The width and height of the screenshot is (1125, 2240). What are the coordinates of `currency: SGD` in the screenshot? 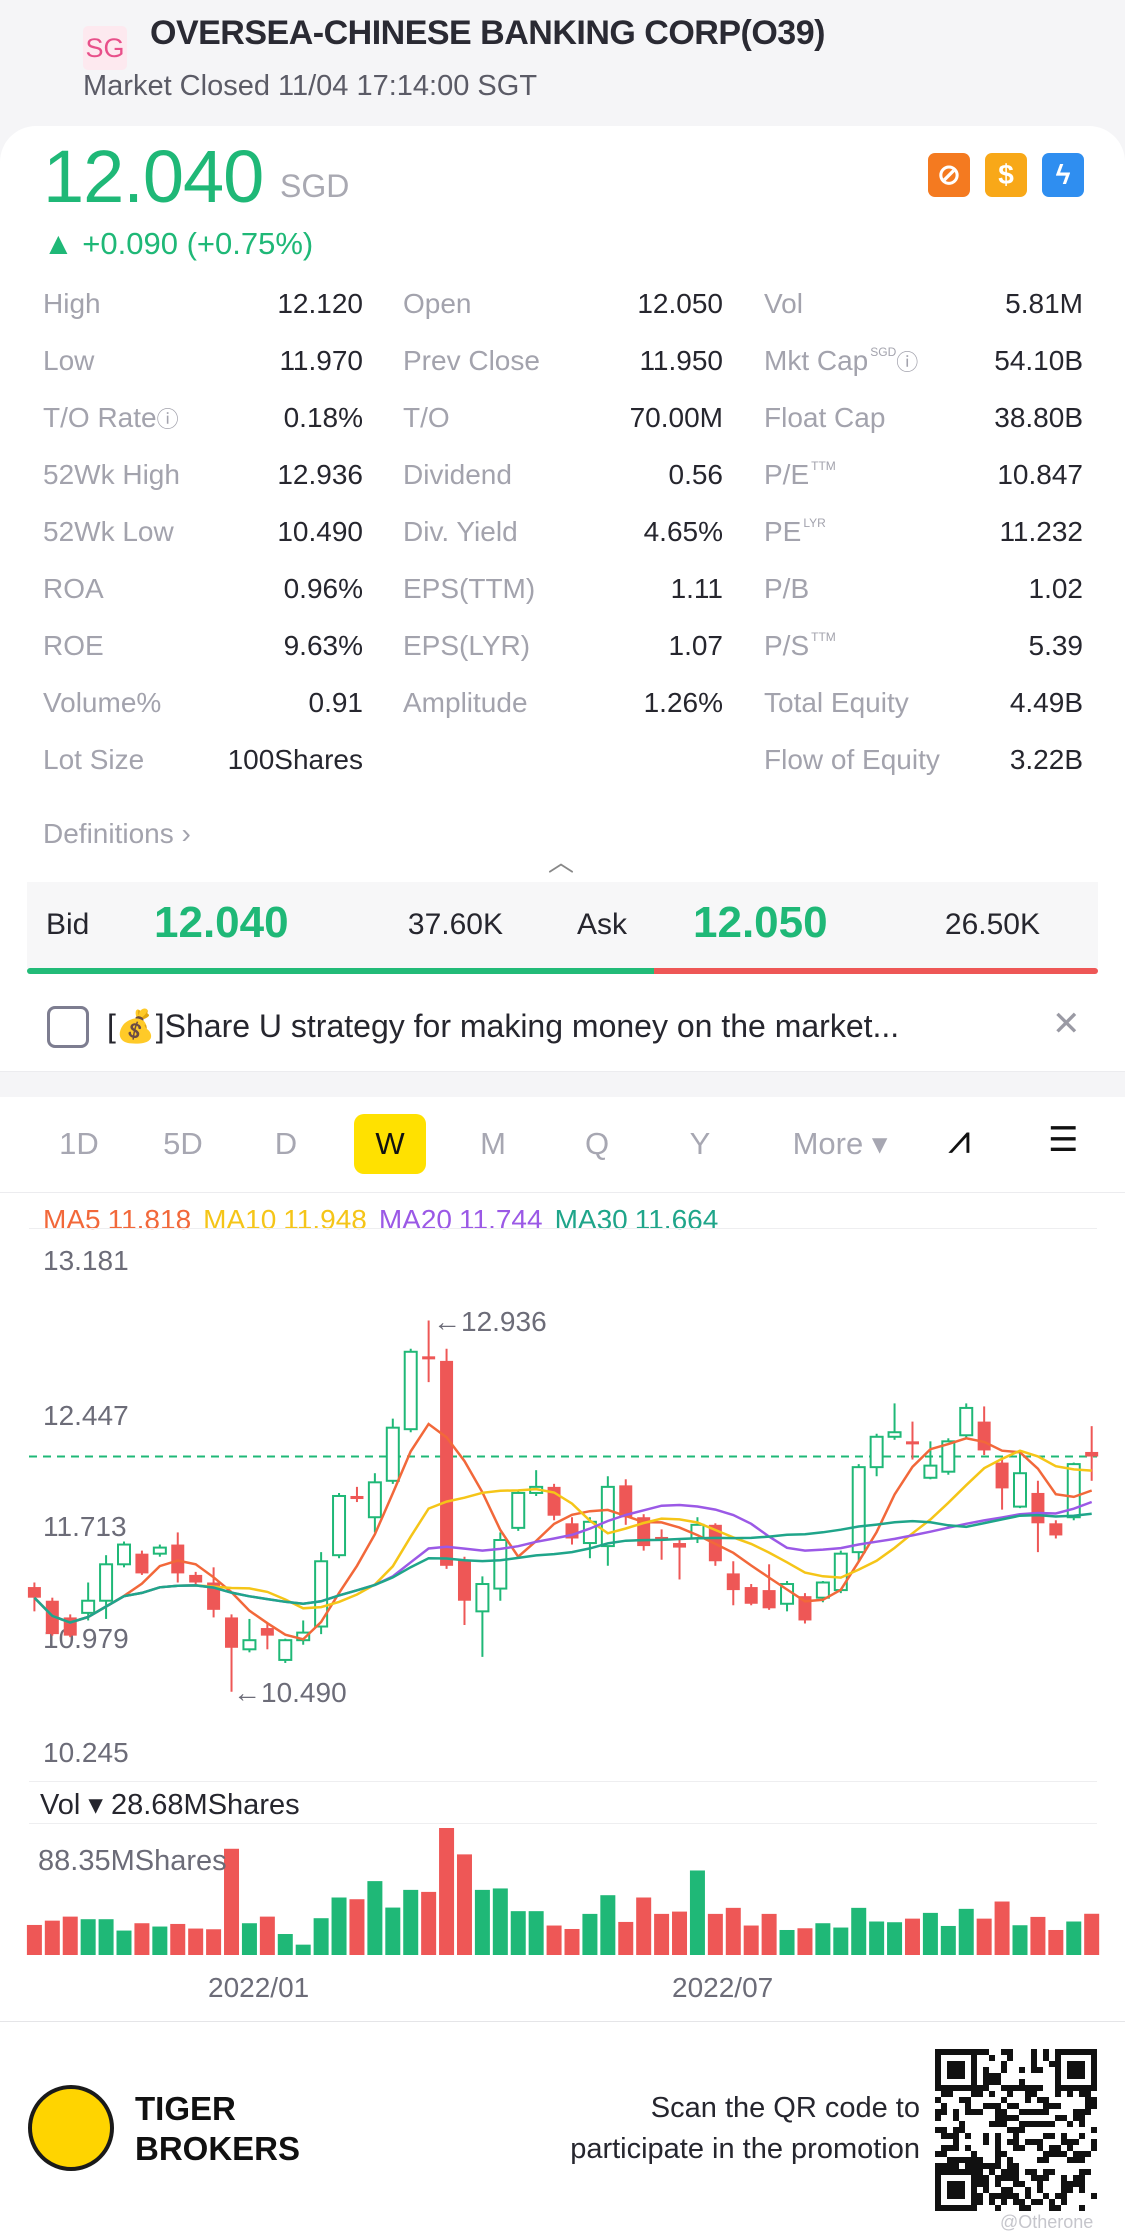 It's located at (315, 186).